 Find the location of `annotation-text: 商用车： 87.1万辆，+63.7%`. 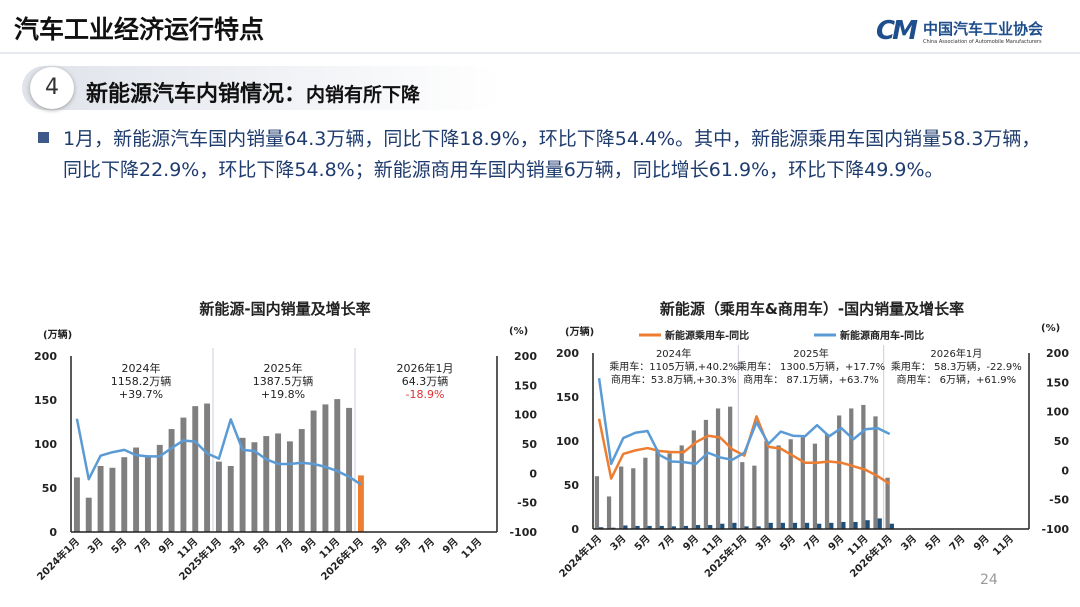

annotation-text: 商用车： 87.1万辆，+63.7% is located at coordinates (811, 379).